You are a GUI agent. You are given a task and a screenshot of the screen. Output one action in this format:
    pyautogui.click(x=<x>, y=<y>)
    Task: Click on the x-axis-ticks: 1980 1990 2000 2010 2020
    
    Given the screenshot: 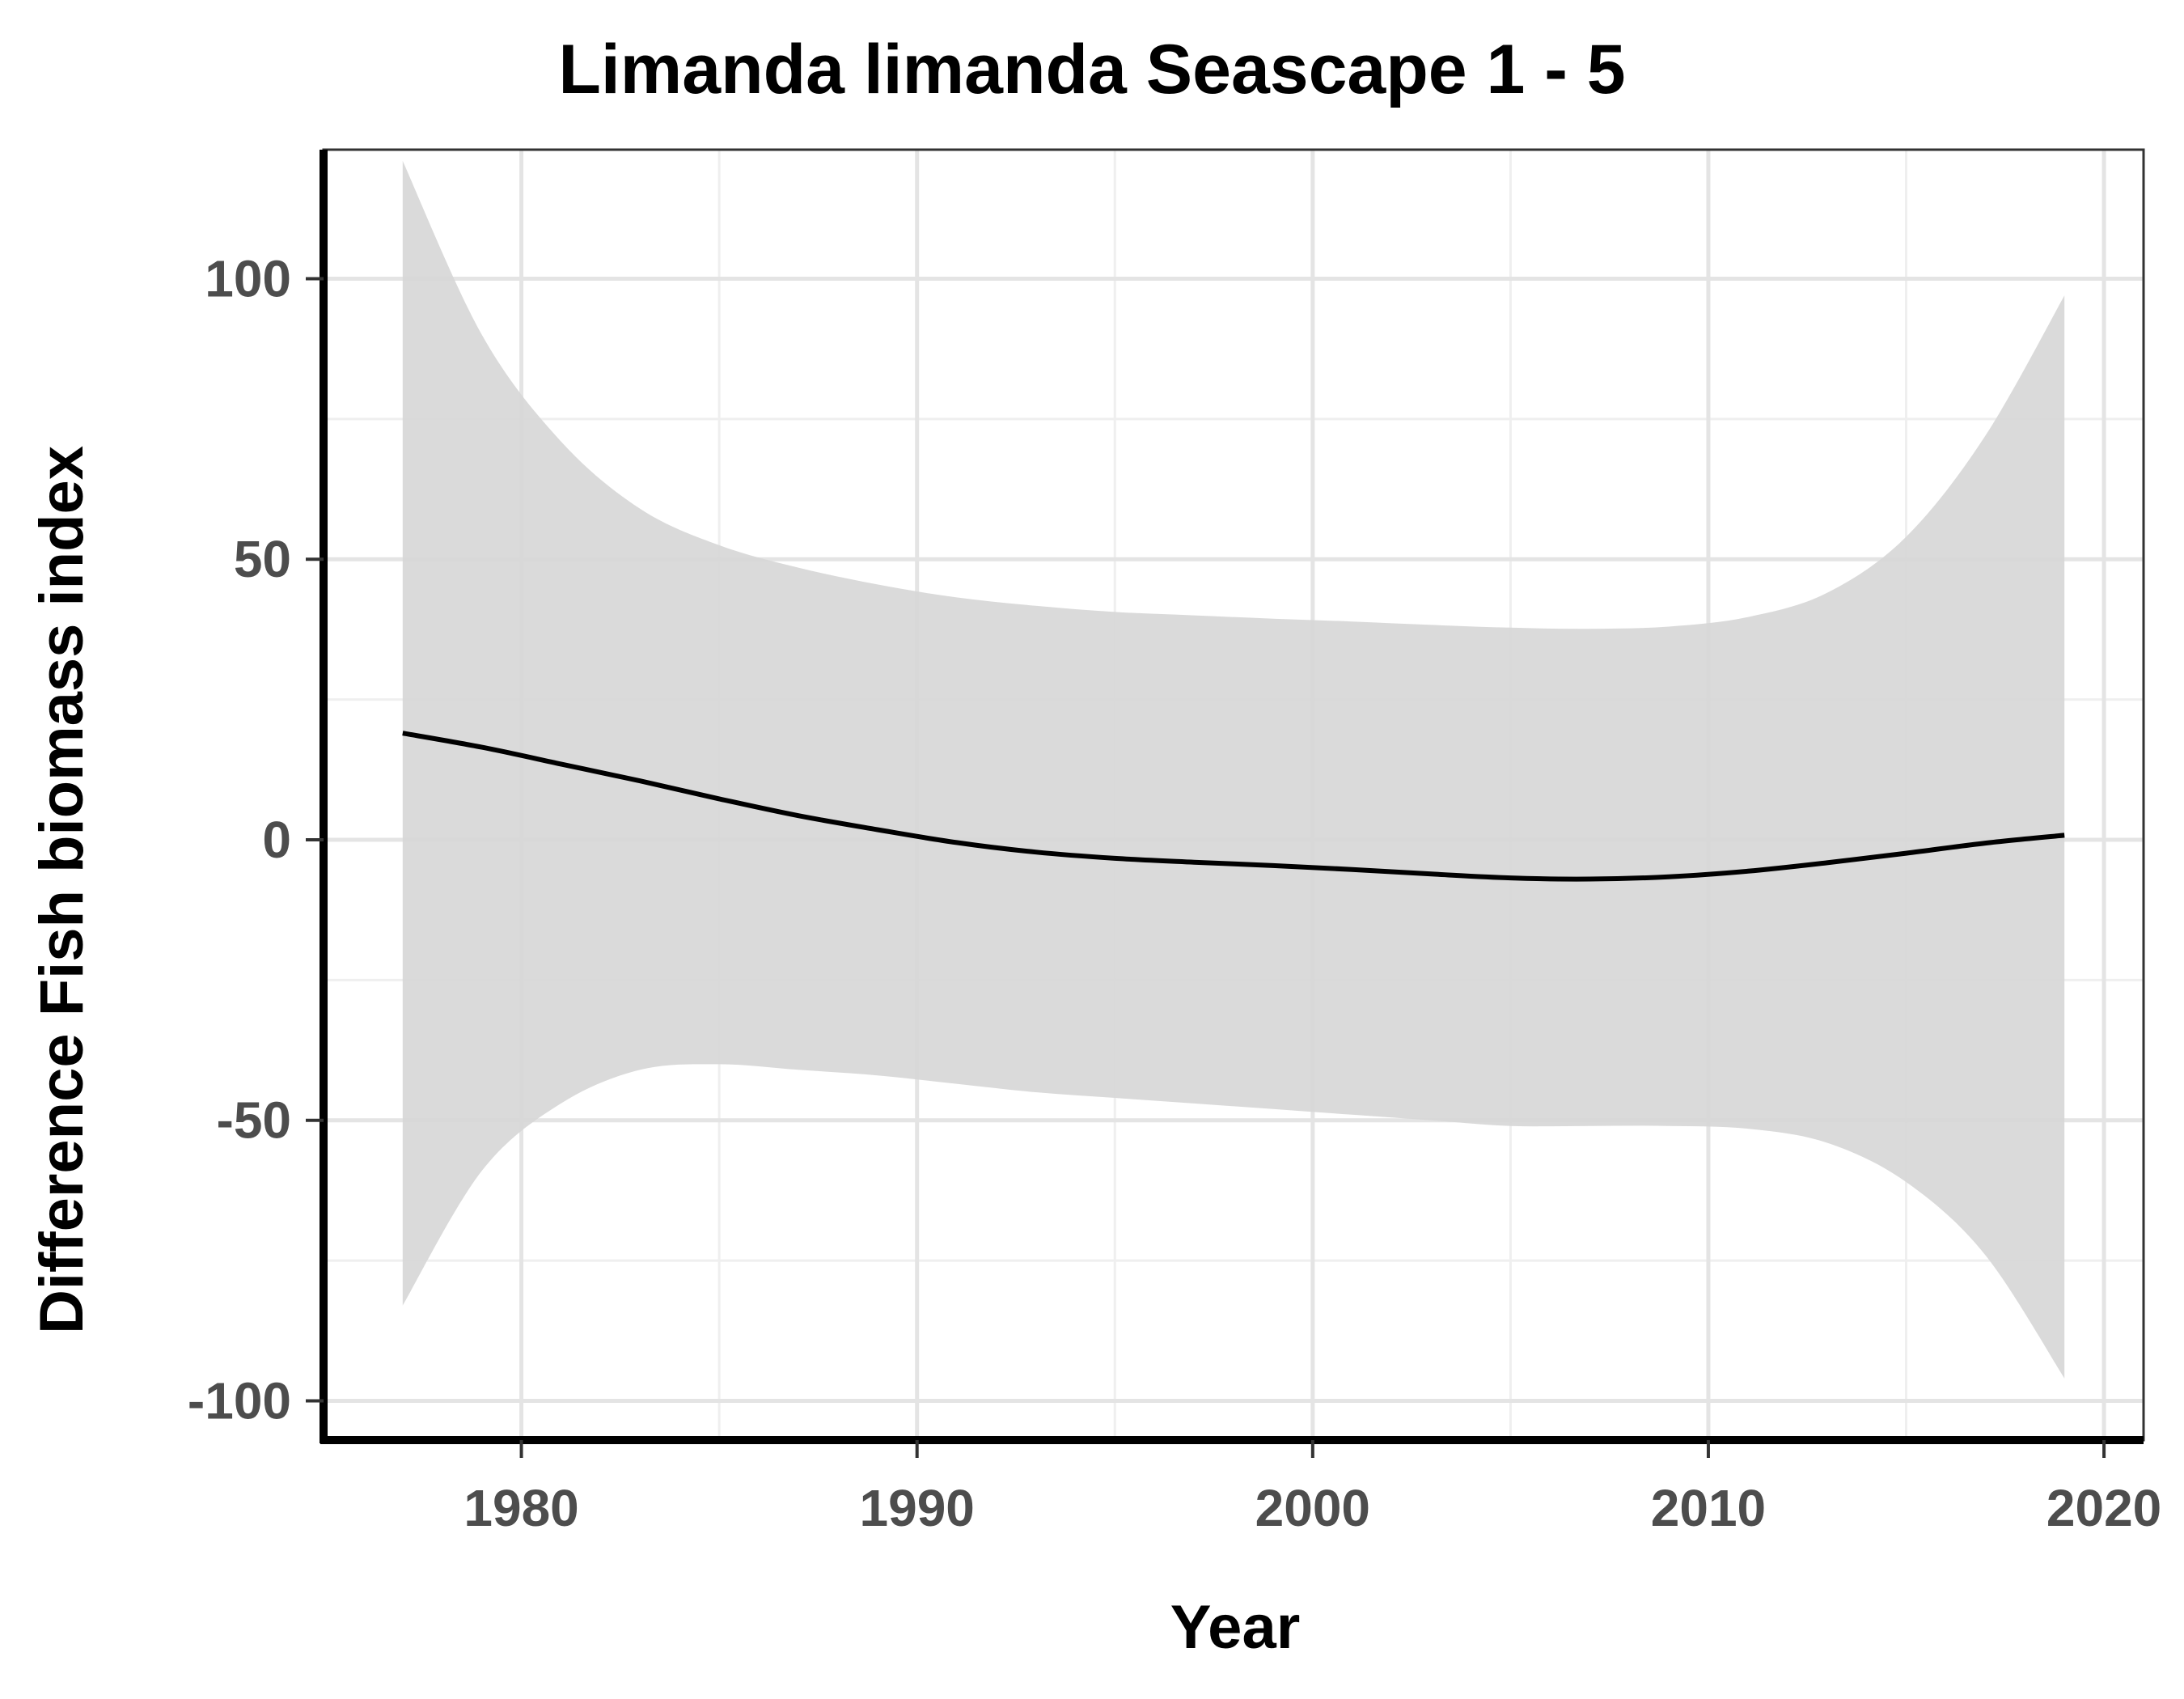 What is the action you would take?
    pyautogui.click(x=1312, y=1488)
    